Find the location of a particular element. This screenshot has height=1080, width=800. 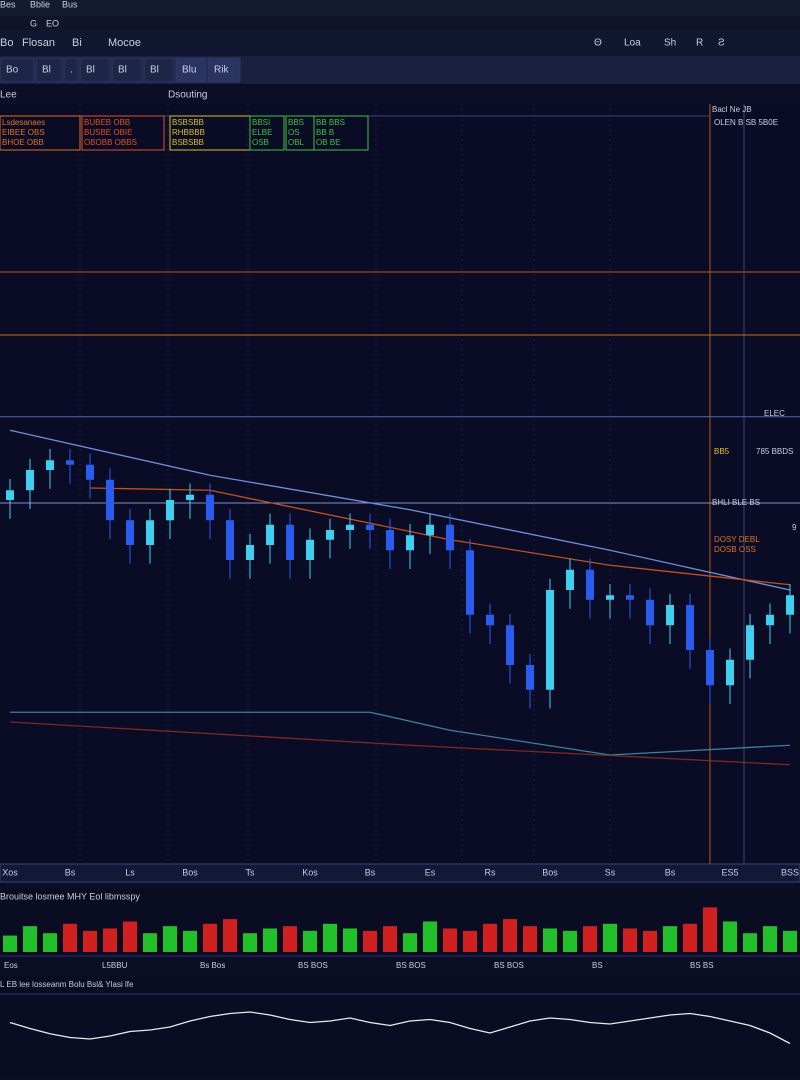

nav-icon: Ƨ is located at coordinates (721, 43).